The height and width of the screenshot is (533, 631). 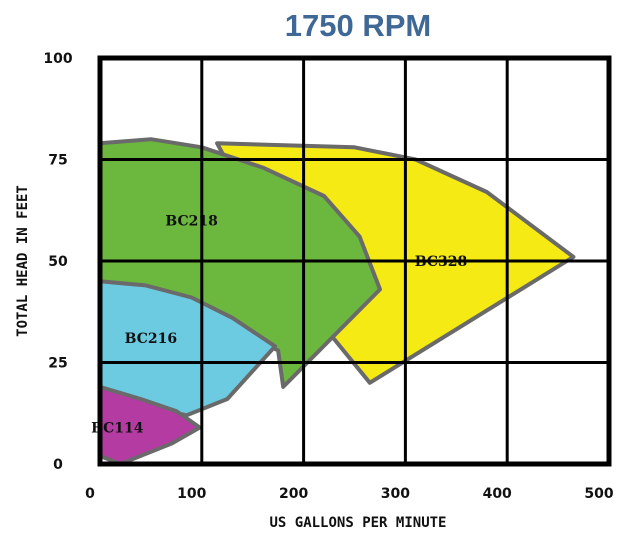 What do you see at coordinates (191, 494) in the screenshot?
I see `x-tick-100: 100` at bounding box center [191, 494].